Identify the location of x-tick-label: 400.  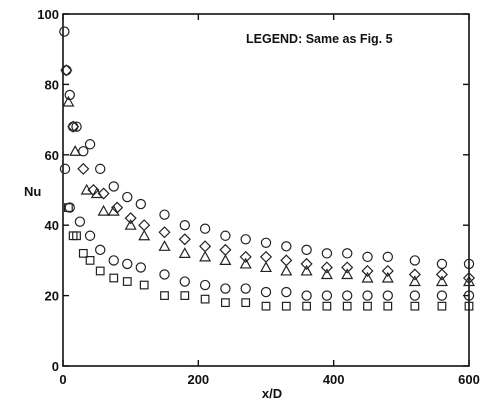
(334, 379).